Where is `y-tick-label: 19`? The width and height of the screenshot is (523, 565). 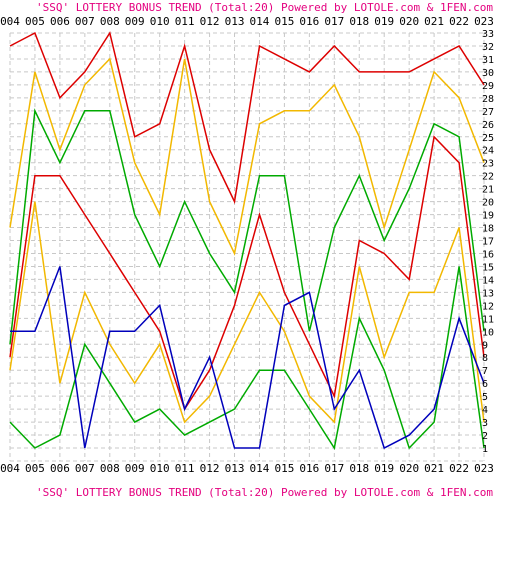
y-tick-label: 19 is located at coordinates (488, 216).